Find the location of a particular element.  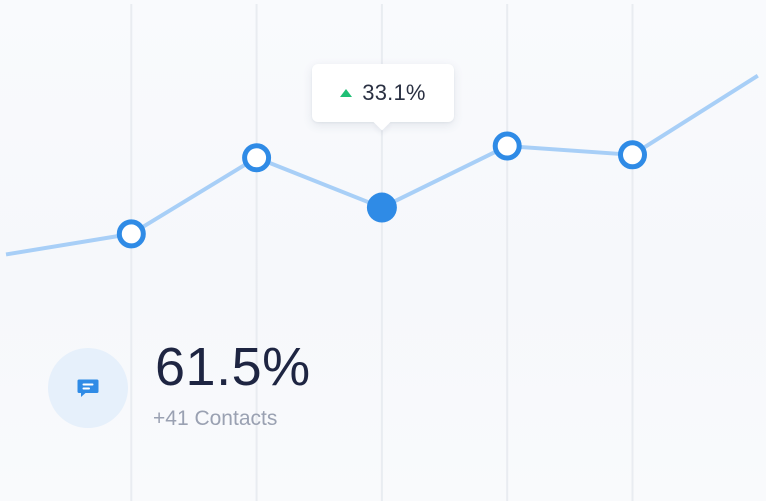

stat-icon-badge is located at coordinates (88, 388).